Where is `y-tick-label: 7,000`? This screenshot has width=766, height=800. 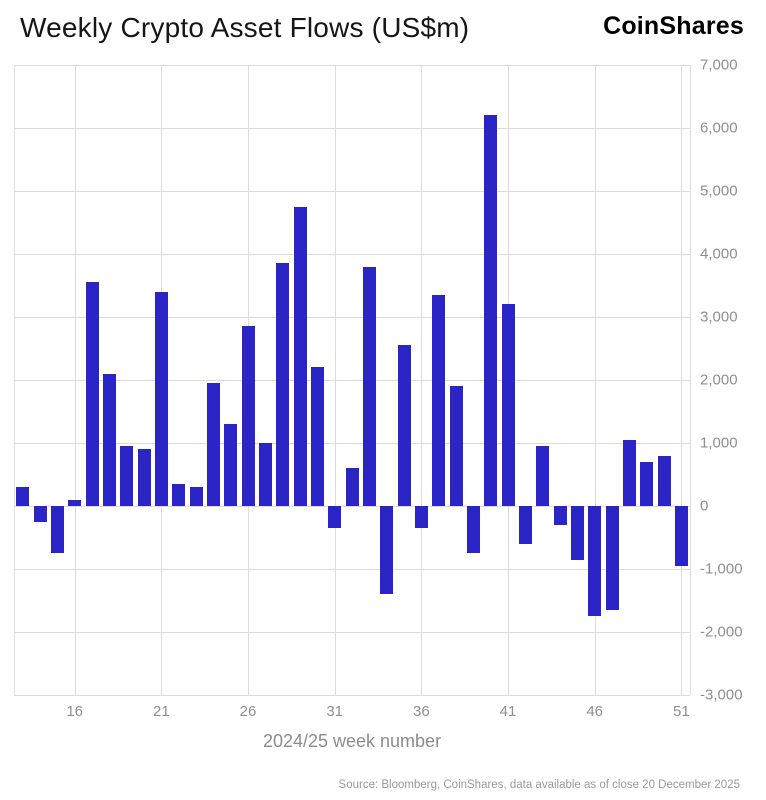 y-tick-label: 7,000 is located at coordinates (719, 65).